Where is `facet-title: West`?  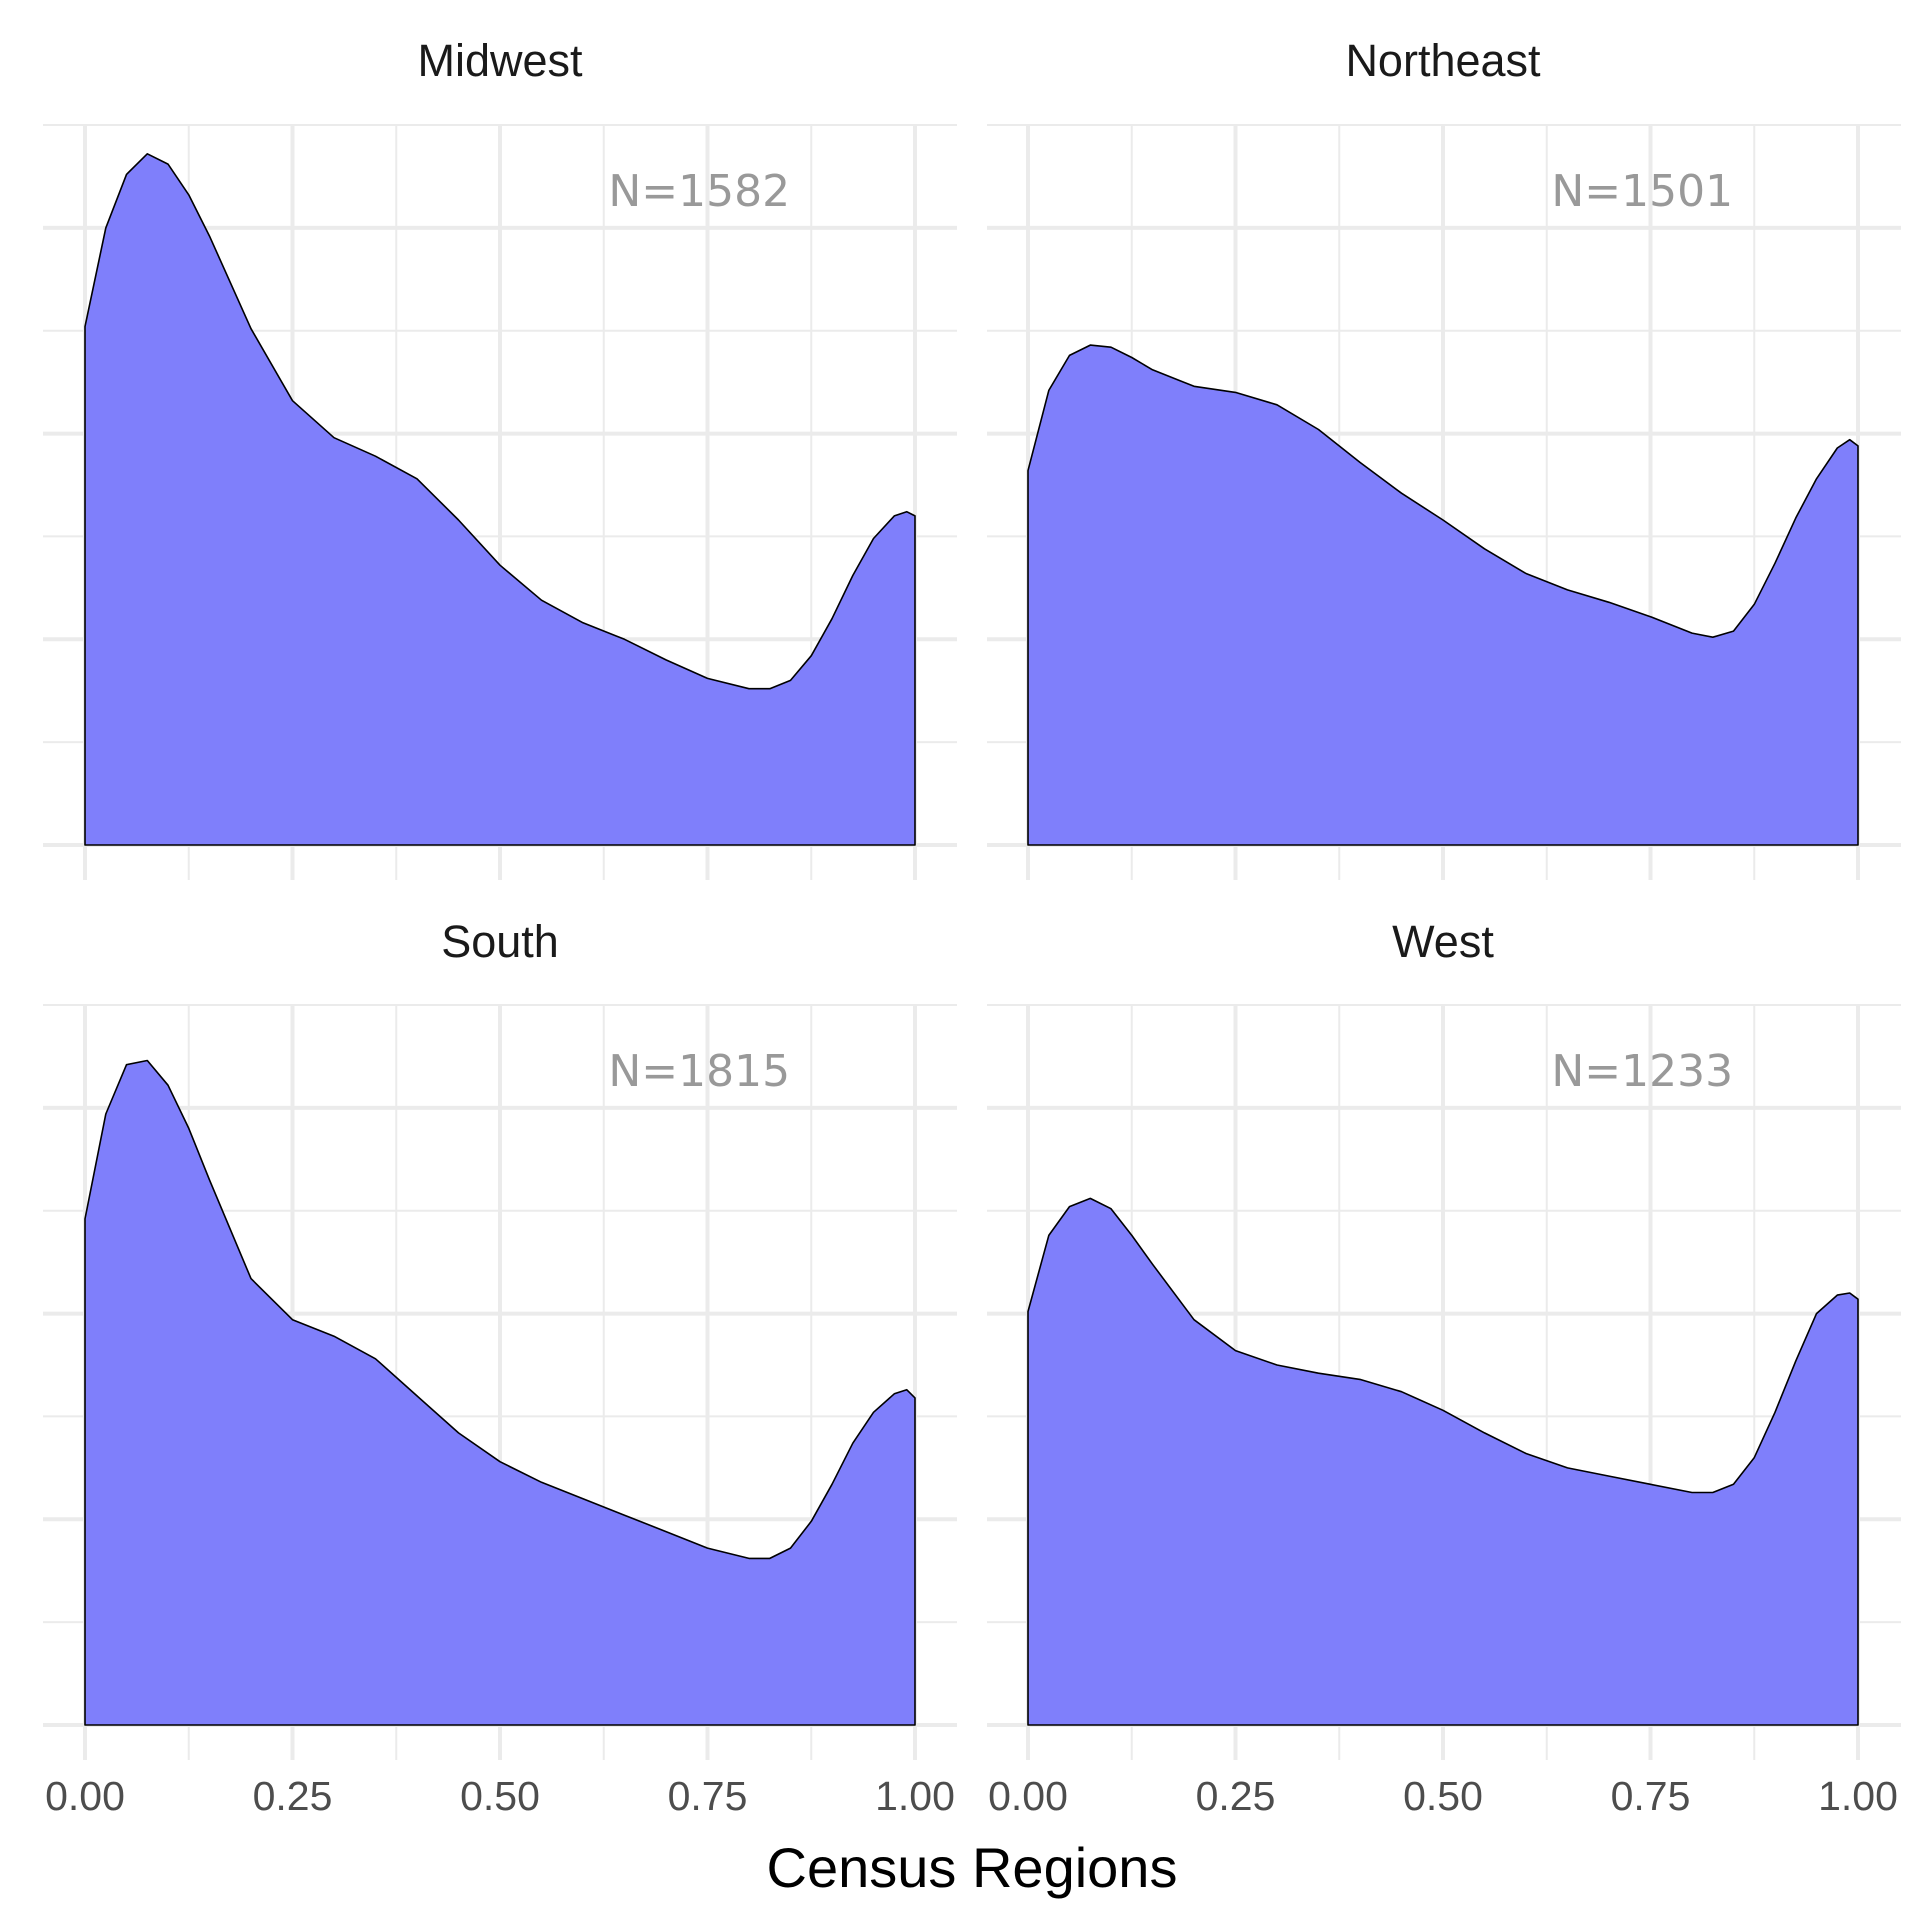 facet-title: West is located at coordinates (1443, 941).